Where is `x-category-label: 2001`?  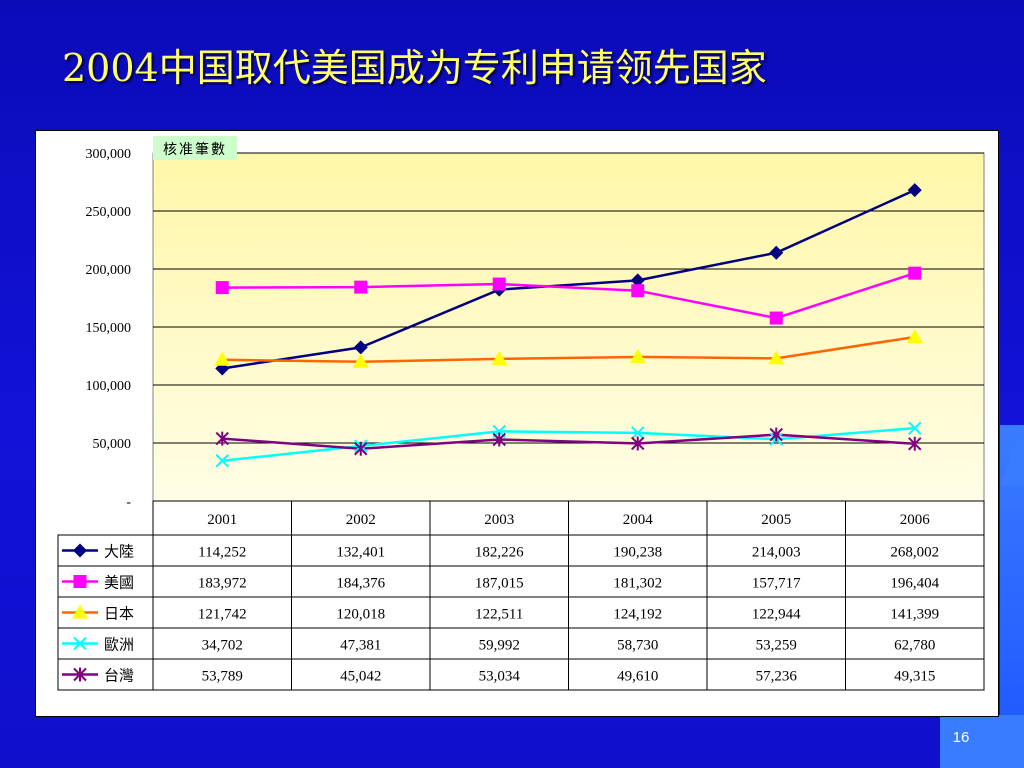 x-category-label: 2001 is located at coordinates (222, 520).